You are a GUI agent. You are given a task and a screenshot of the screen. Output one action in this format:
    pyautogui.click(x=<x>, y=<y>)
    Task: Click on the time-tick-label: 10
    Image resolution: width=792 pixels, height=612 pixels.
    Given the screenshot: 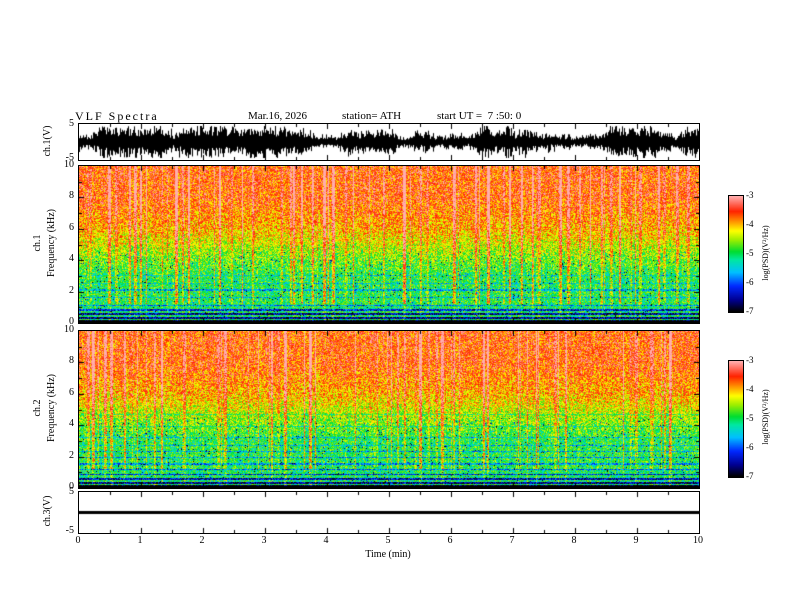 What is the action you would take?
    pyautogui.click(x=698, y=540)
    